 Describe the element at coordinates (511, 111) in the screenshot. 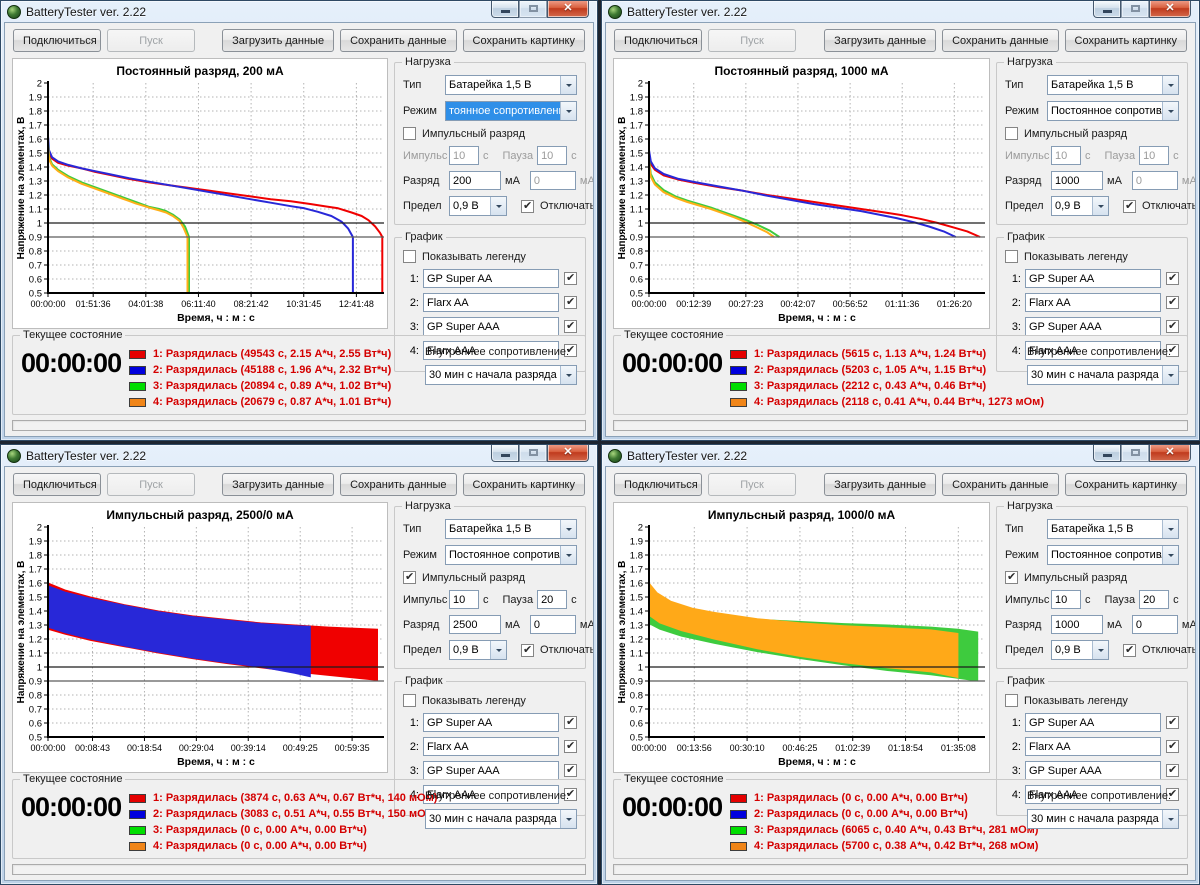

I see `mode-select: тоянное сопротивление` at that location.